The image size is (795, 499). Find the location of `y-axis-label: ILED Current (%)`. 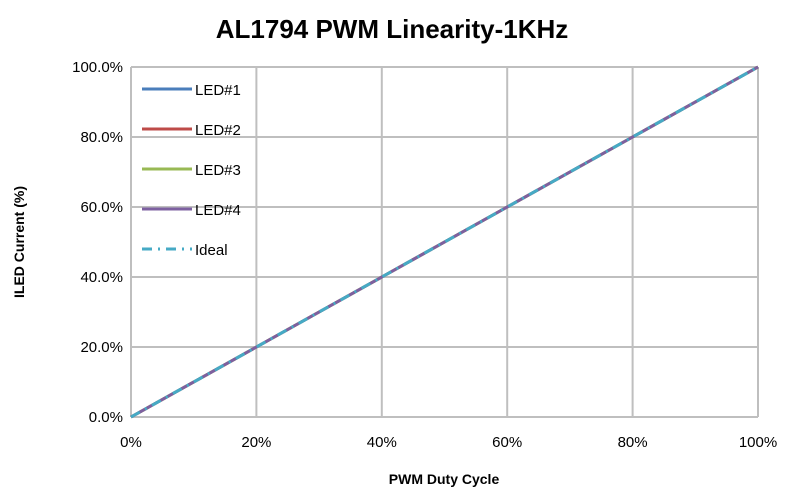

y-axis-label: ILED Current (%) is located at coordinates (19, 242).